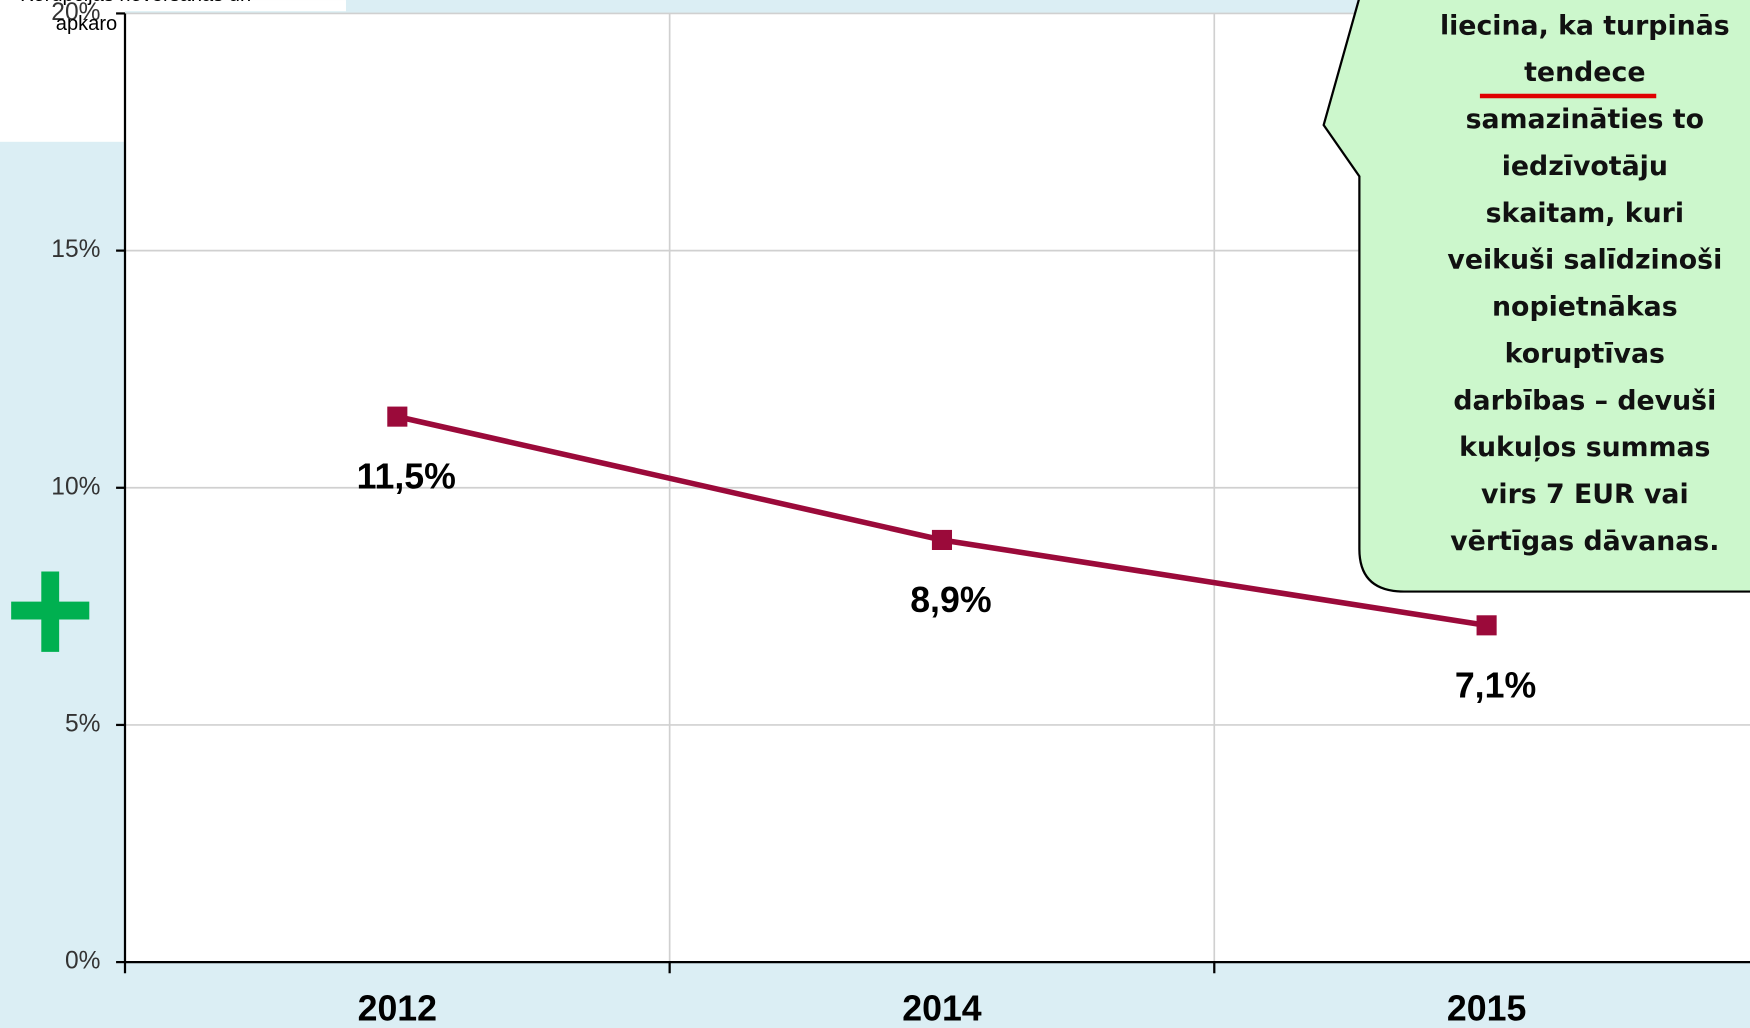 The width and height of the screenshot is (1750, 1028). What do you see at coordinates (406, 477) in the screenshot?
I see `value-label: 11,5%` at bounding box center [406, 477].